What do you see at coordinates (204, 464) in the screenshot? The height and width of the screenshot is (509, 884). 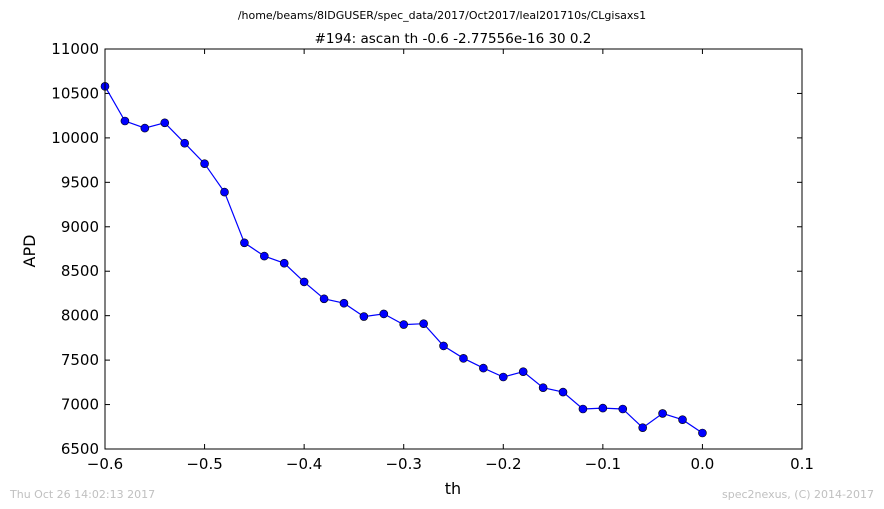 I see `x-tick-label: −0.5` at bounding box center [204, 464].